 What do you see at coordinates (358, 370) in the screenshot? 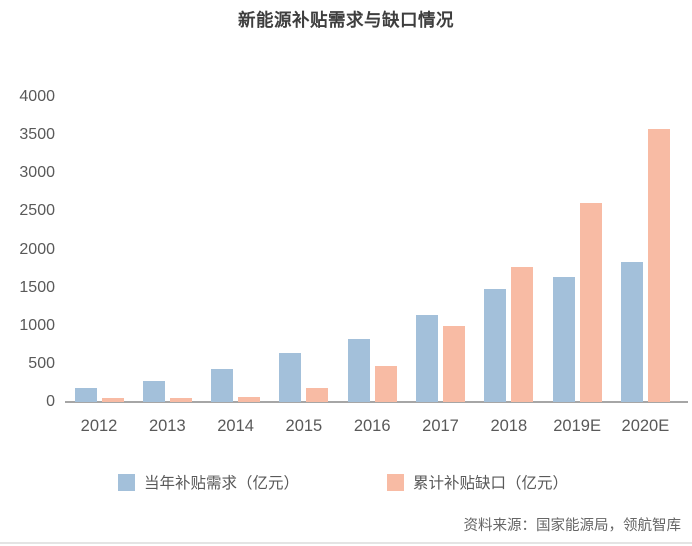
I see `bar-annual-subsidy-demand-2016` at bounding box center [358, 370].